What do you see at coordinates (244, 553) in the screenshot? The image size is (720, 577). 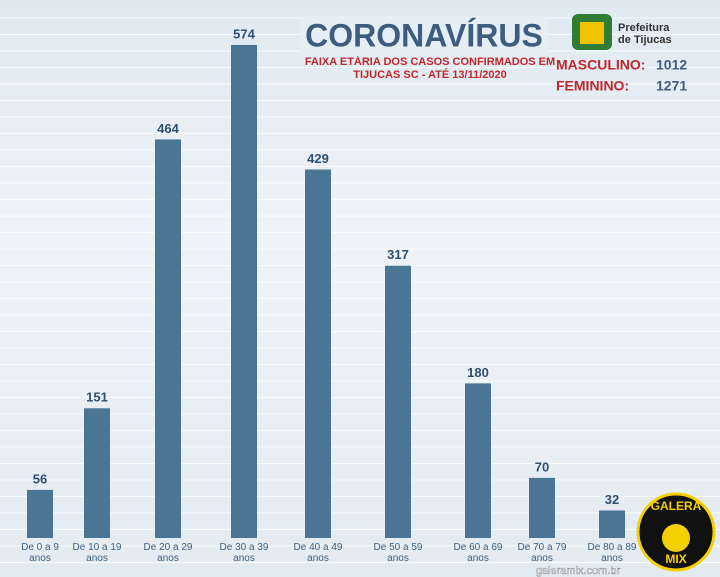 I see `x-tick-label: De 30 a 39 anos` at bounding box center [244, 553].